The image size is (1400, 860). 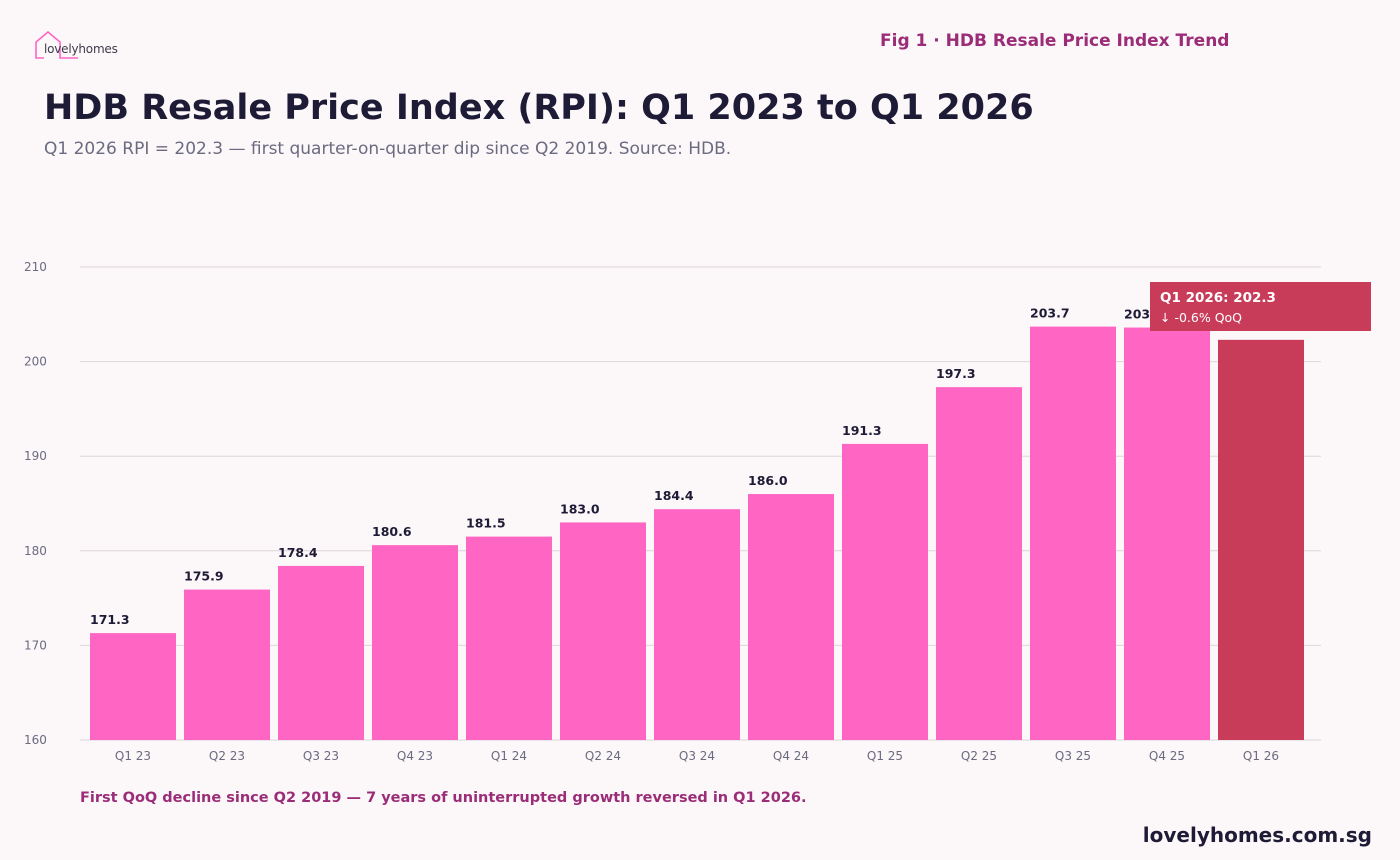 What do you see at coordinates (133, 756) in the screenshot?
I see `x-tick-label: Q1 23` at bounding box center [133, 756].